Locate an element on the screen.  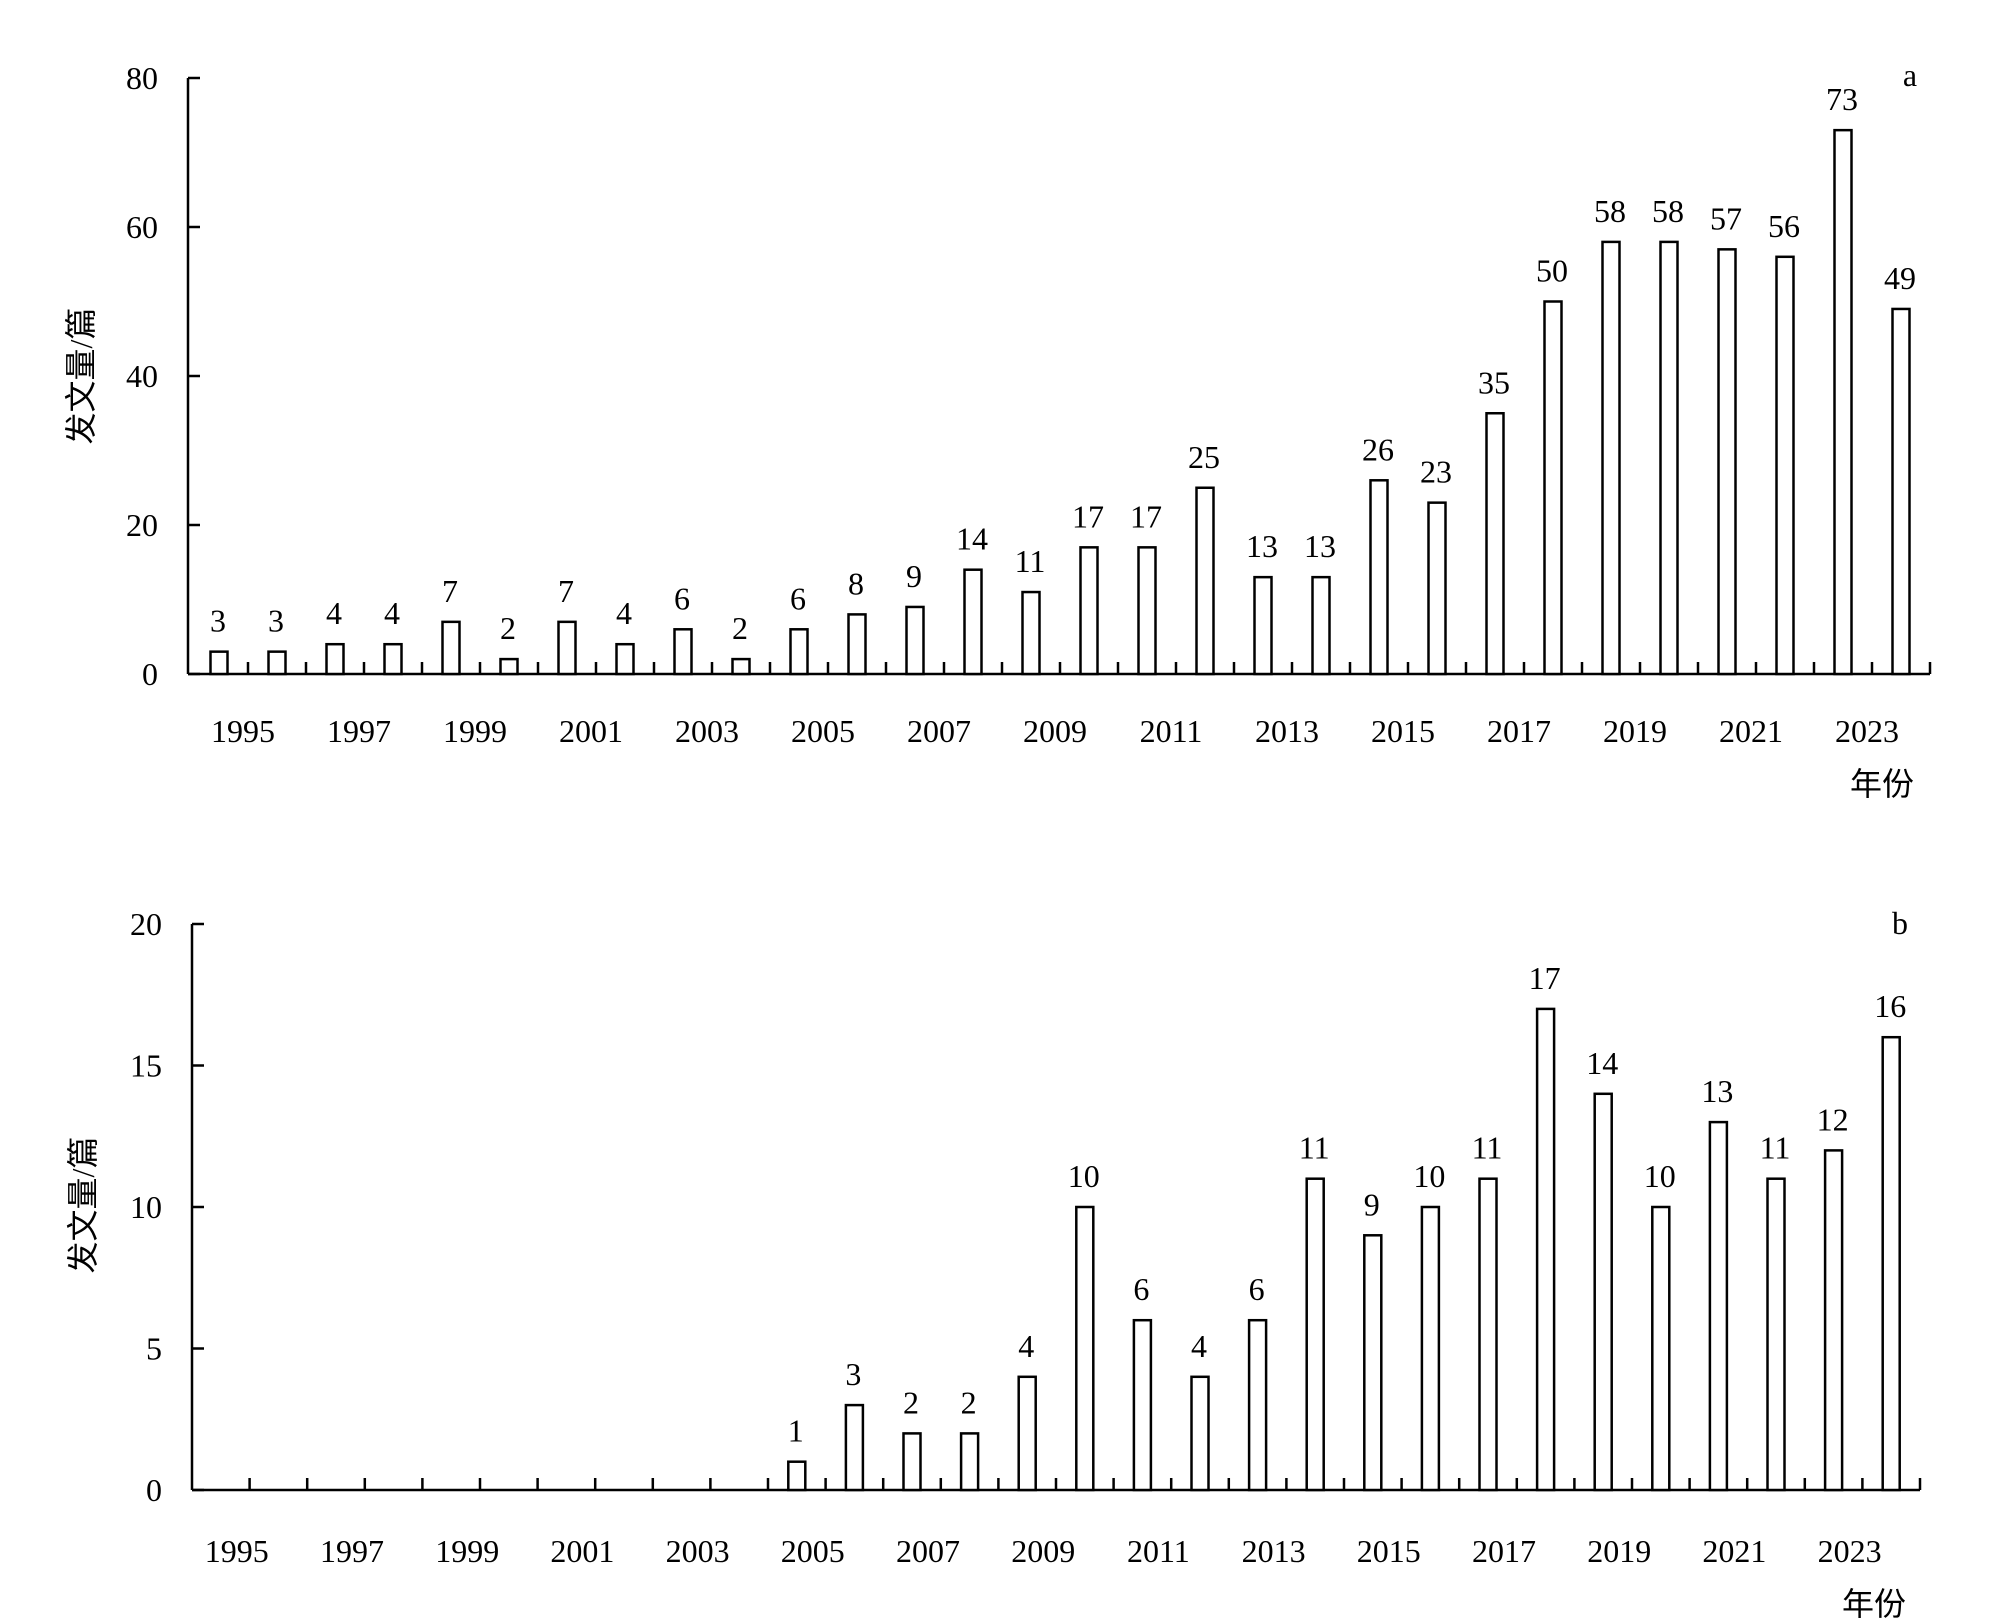
x-tick-label: 2007 is located at coordinates (939, 731).